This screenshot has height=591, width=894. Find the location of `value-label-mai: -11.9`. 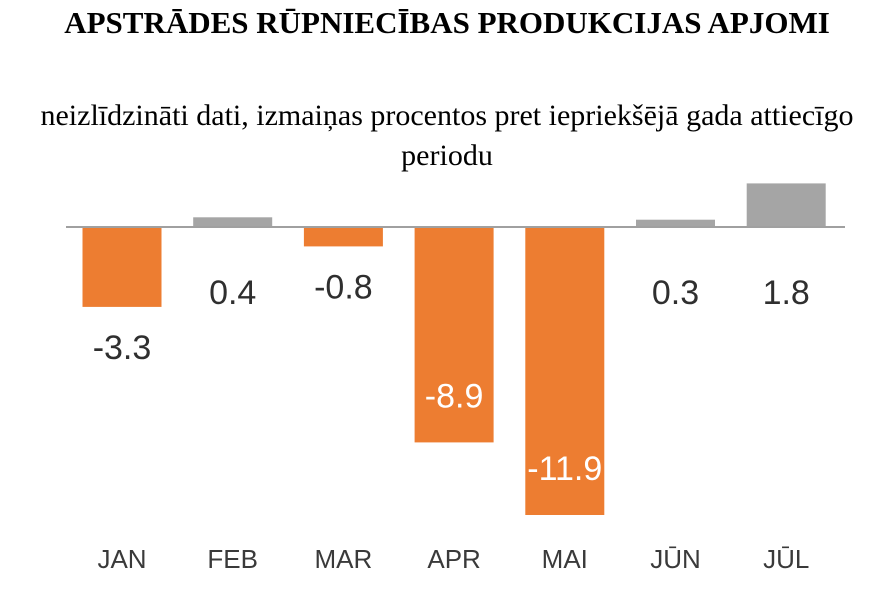

value-label-mai: -11.9 is located at coordinates (564, 469).